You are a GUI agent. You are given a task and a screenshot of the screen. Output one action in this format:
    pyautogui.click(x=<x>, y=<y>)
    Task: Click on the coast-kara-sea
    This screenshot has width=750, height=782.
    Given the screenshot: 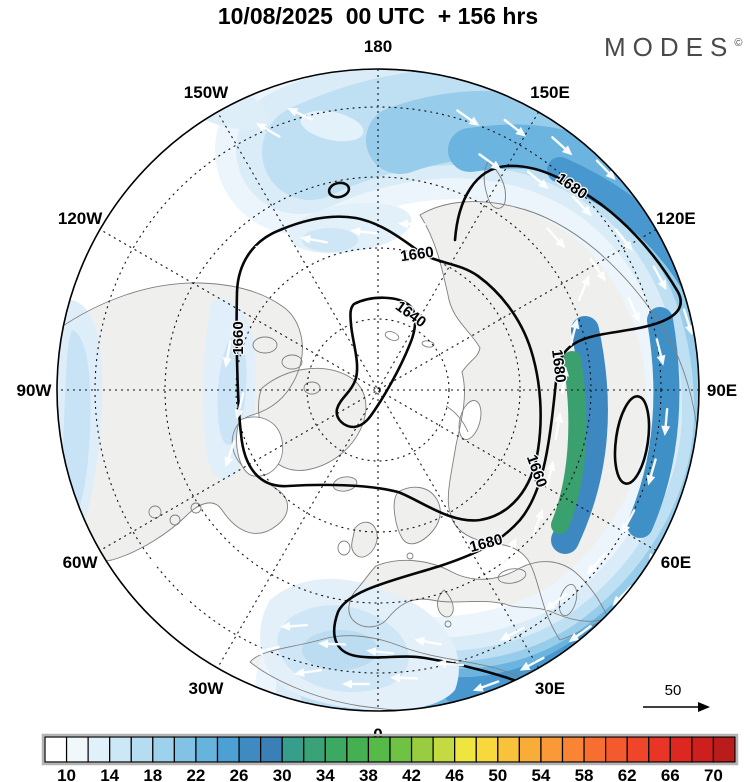 What is the action you would take?
    pyautogui.click(x=470, y=420)
    